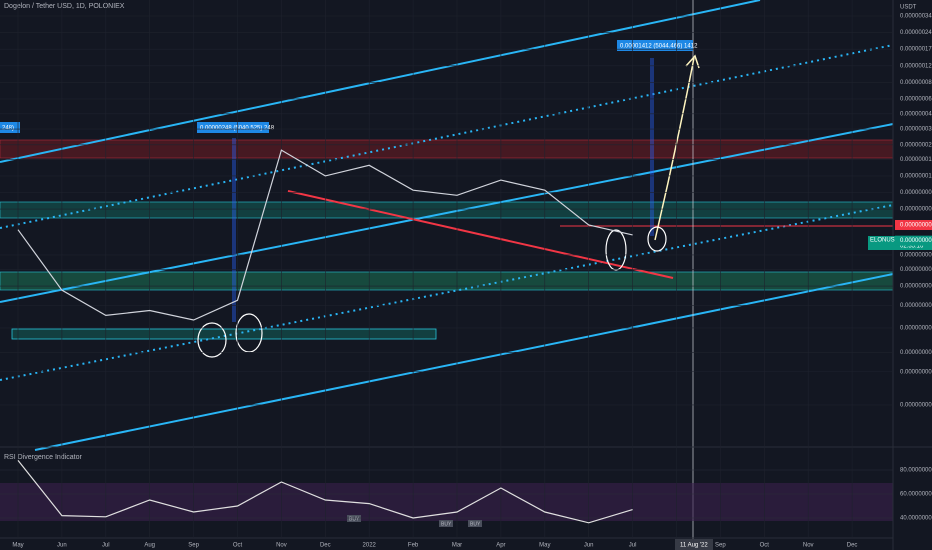 This screenshot has width=932, height=550. What do you see at coordinates (457, 546) in the screenshot?
I see `x-tick-label: Mar` at bounding box center [457, 546].